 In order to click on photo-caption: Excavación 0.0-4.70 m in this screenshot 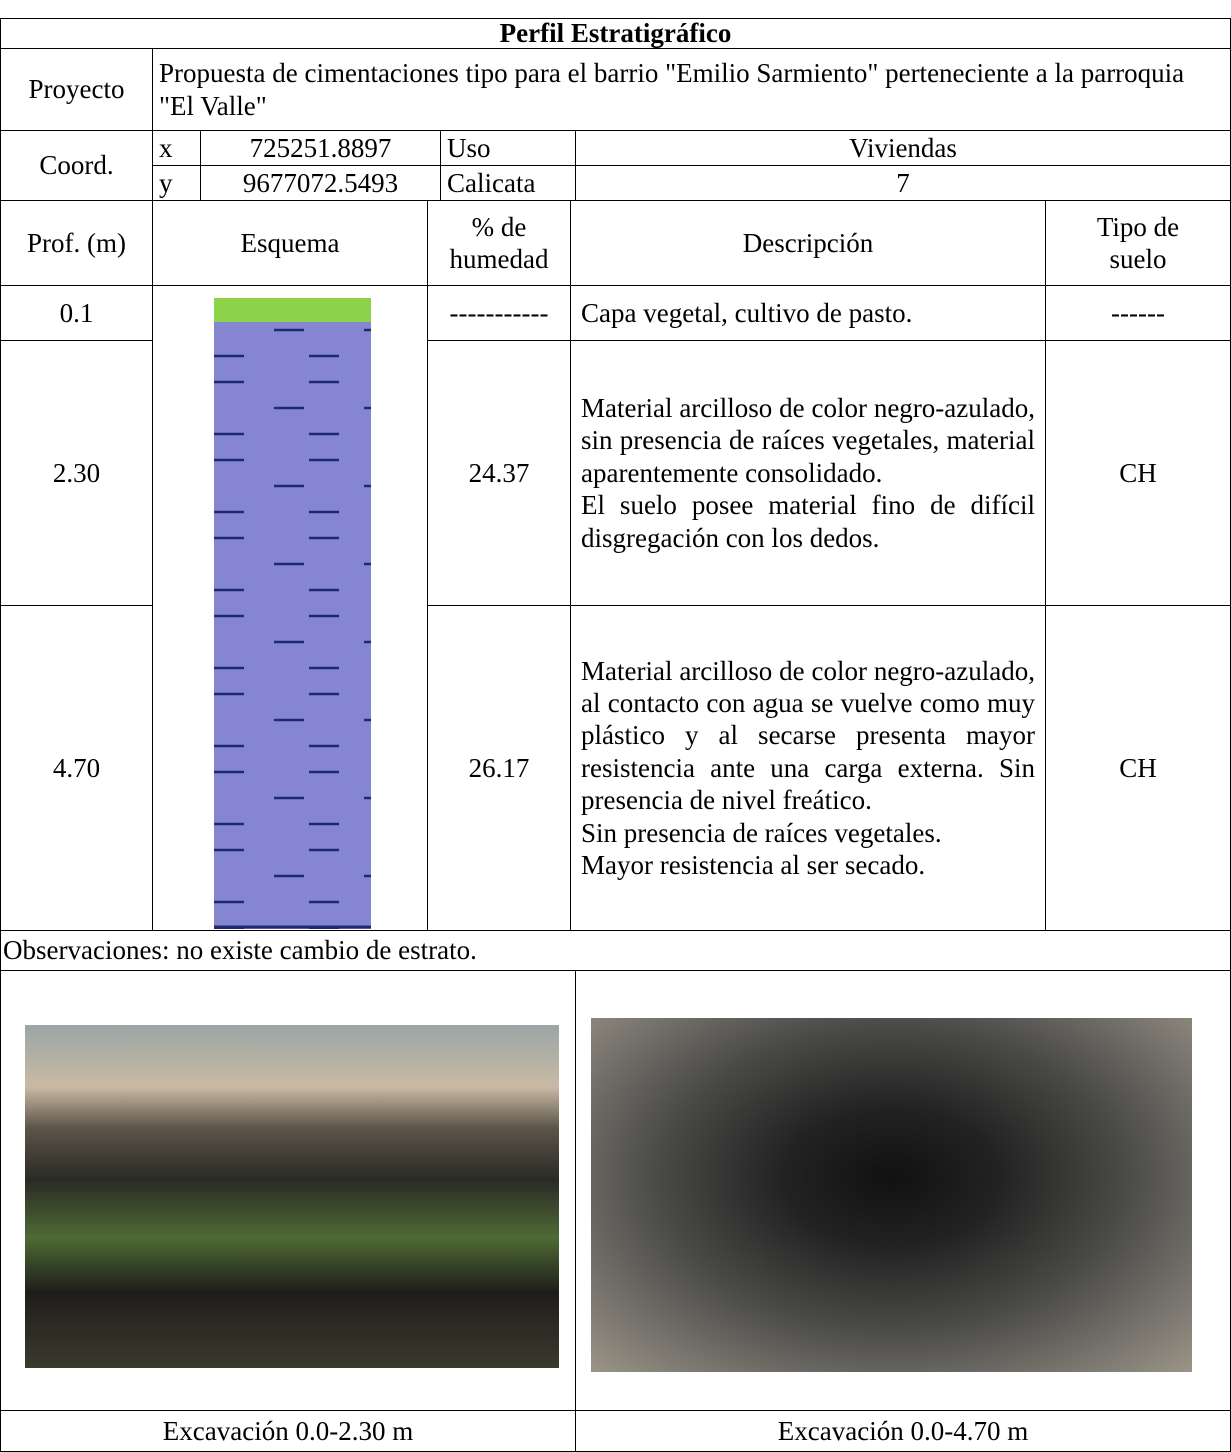, I will do `click(903, 1431)`.